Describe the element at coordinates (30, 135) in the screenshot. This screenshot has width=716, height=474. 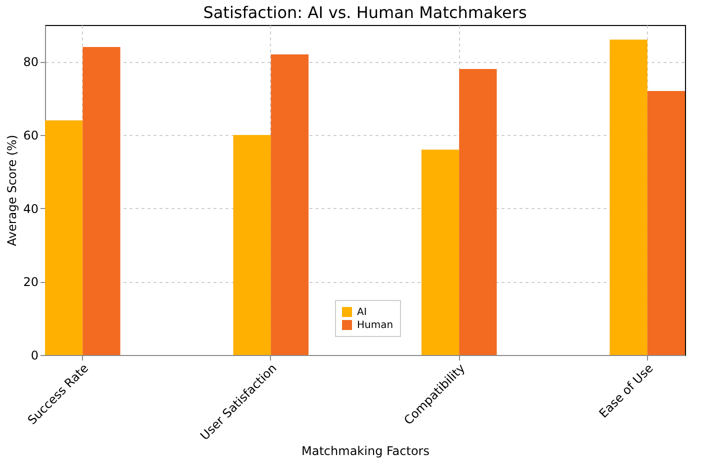
I see `y-tick-label: 60` at that location.